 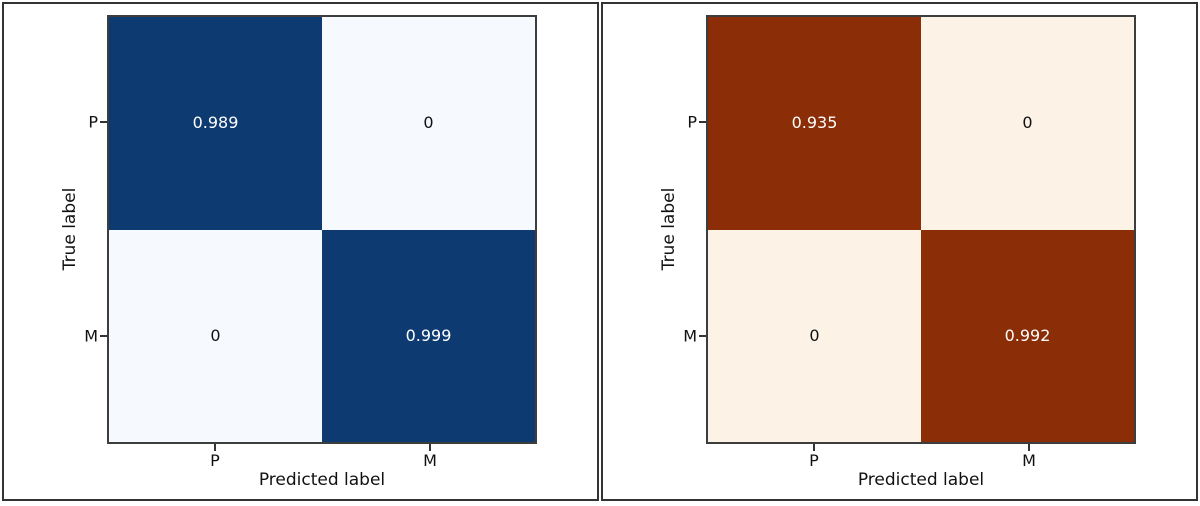 I want to click on matrix-cell-mm: 0.992, so click(x=1027, y=335).